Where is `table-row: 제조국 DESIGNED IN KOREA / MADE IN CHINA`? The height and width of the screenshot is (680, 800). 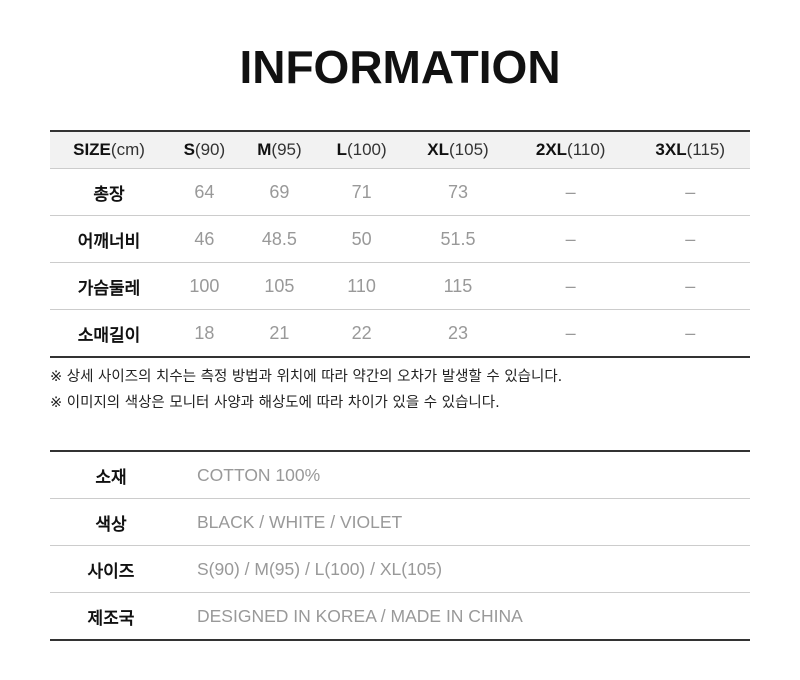
table-row: 제조국 DESIGNED IN KOREA / MADE IN CHINA is located at coordinates (400, 617).